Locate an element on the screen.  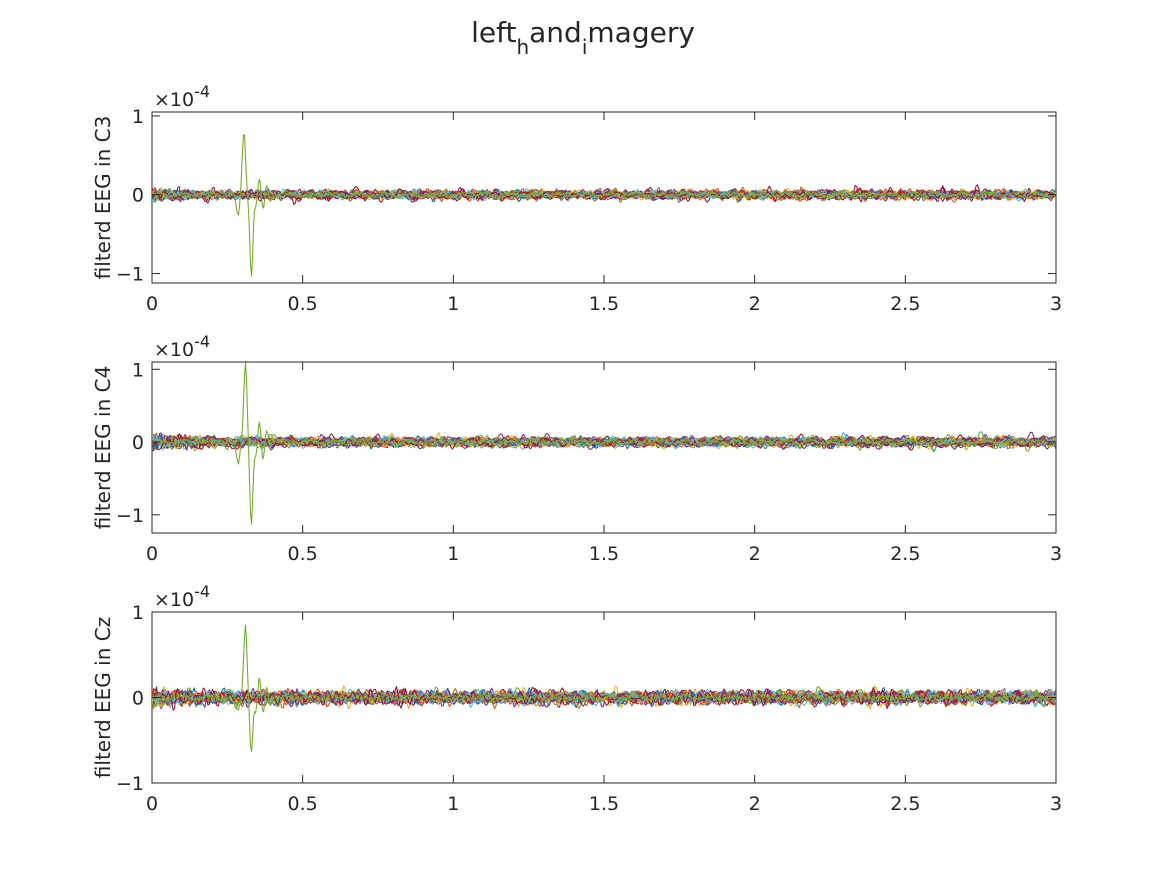
title-part: and is located at coordinates (555, 32).